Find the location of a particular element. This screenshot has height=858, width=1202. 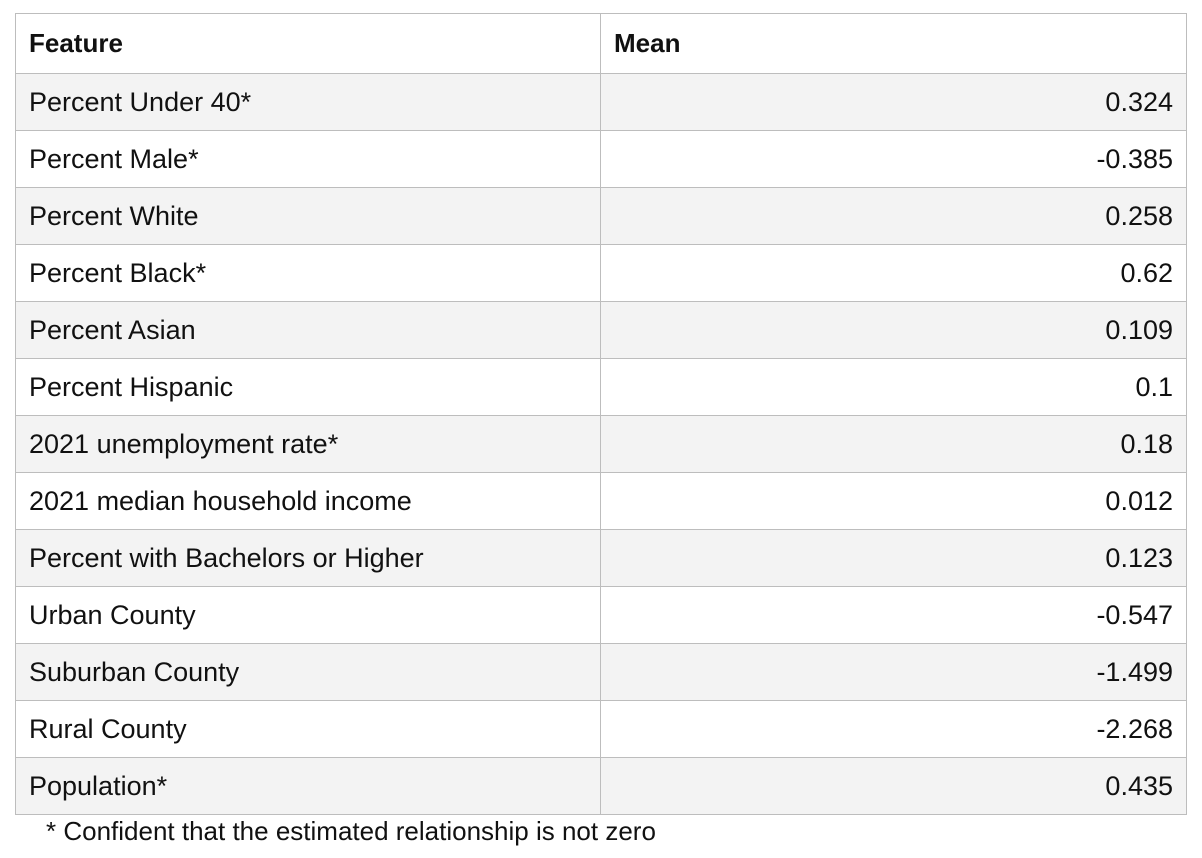

table-row: 2021 unemployment rate* 0.18 is located at coordinates (601, 444).